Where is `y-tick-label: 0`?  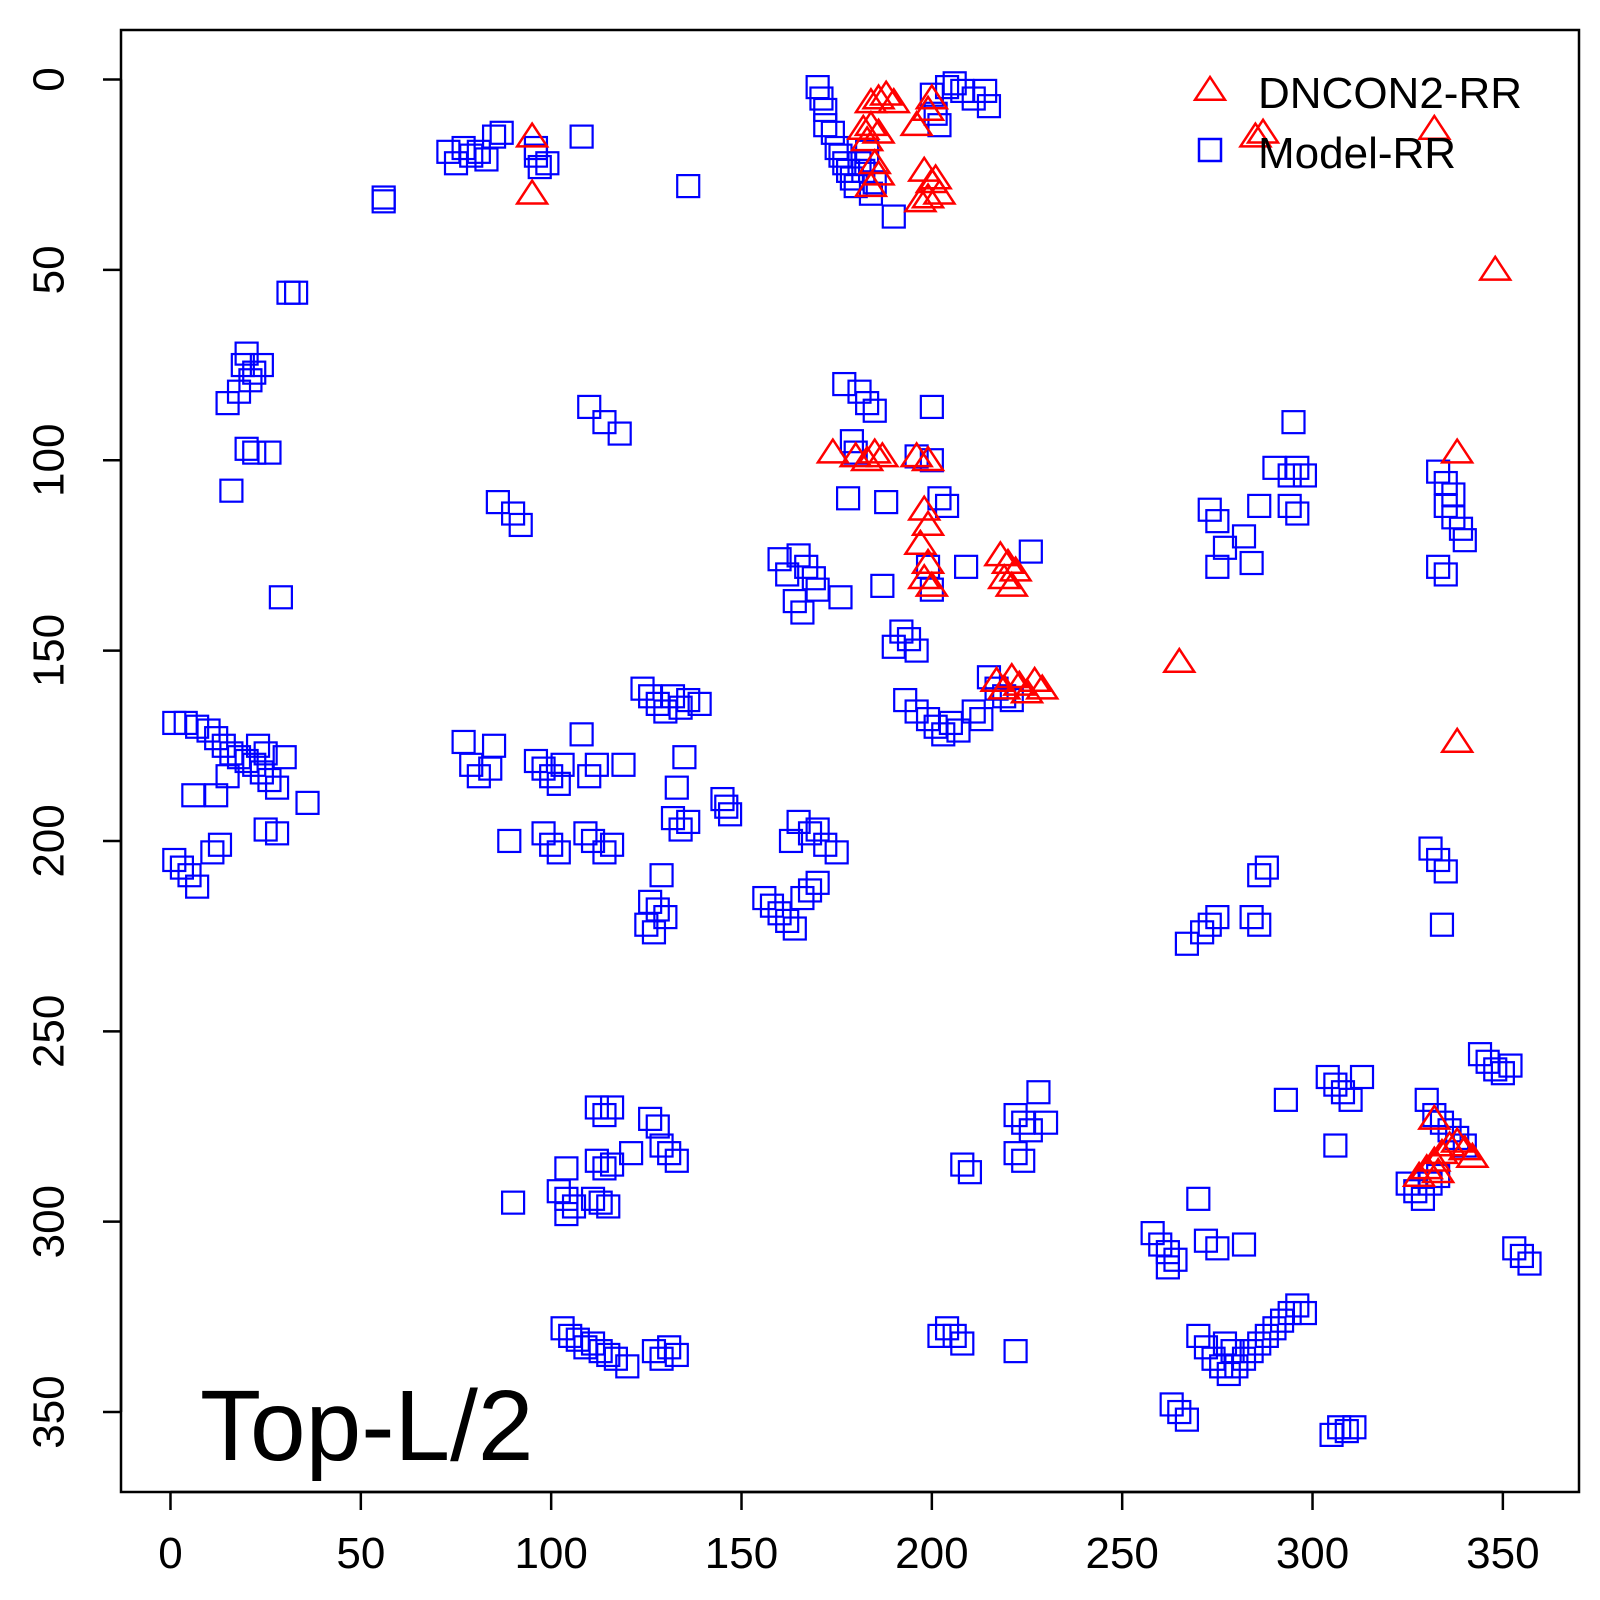 y-tick-label: 0 is located at coordinates (49, 79).